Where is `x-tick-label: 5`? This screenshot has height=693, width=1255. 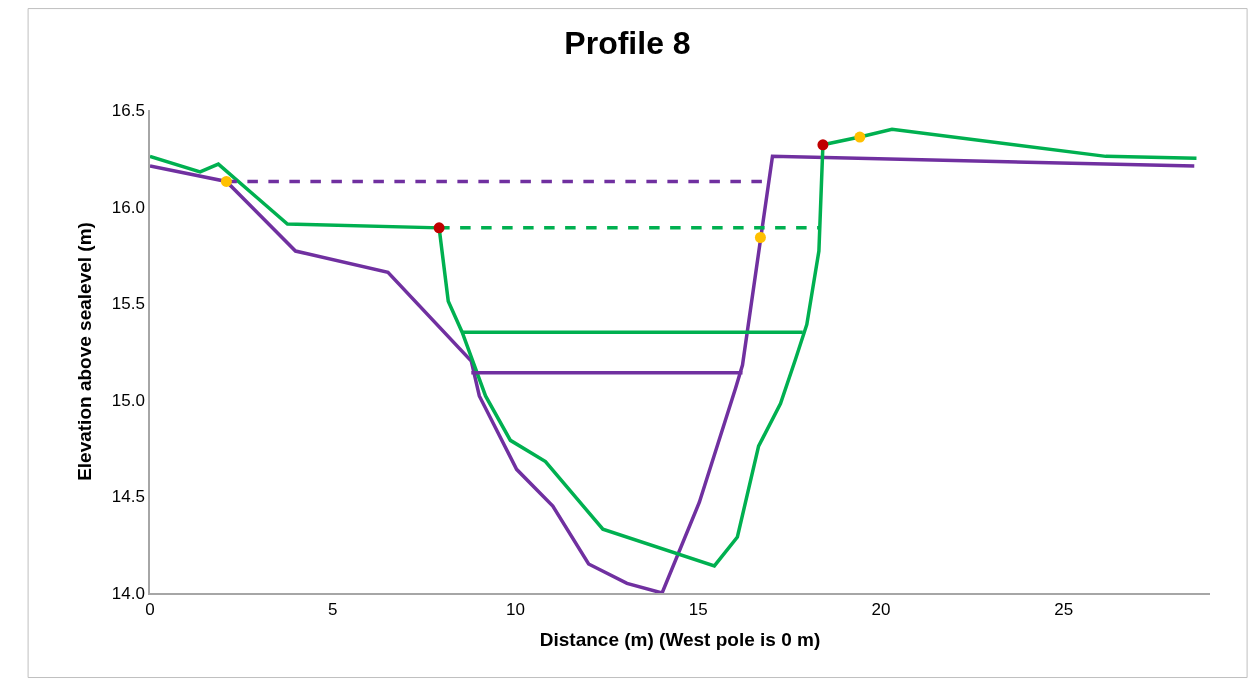 x-tick-label: 5 is located at coordinates (333, 610).